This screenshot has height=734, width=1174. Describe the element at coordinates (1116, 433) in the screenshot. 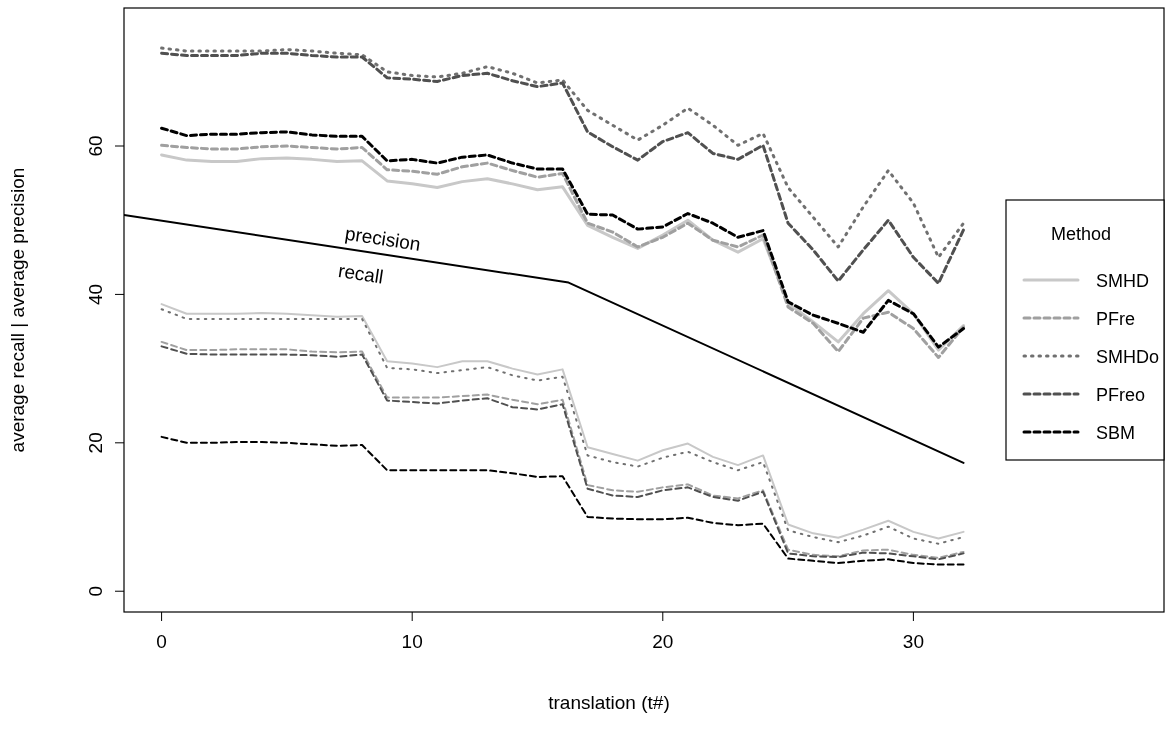

I see `legend-label: SBM` at that location.